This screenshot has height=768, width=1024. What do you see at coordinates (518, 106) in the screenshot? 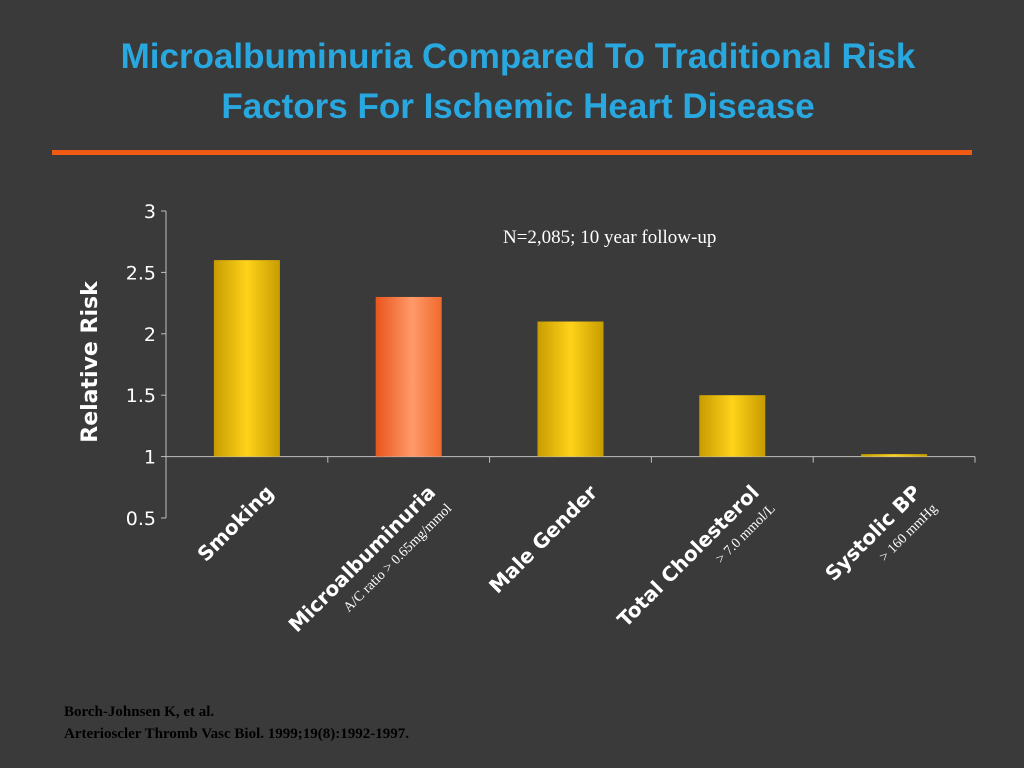
I see `title-line-2: Factors For Ischemic Heart Disease` at bounding box center [518, 106].